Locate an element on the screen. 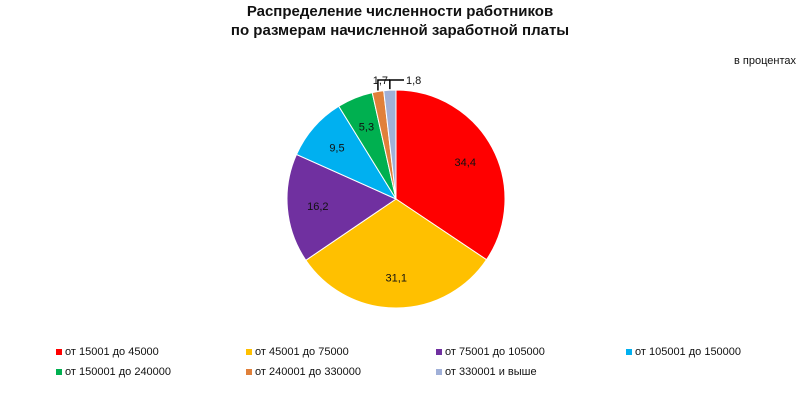  legend-label: от 240001 до 330000 is located at coordinates (308, 372).